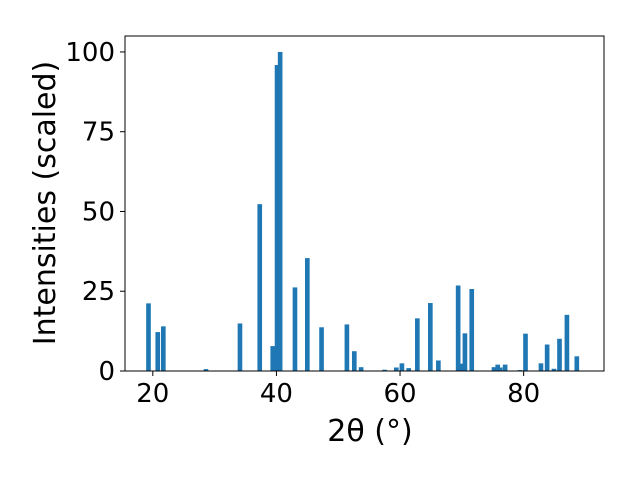  Describe the element at coordinates (90, 53) in the screenshot. I see `y-tick-label: 100` at that location.